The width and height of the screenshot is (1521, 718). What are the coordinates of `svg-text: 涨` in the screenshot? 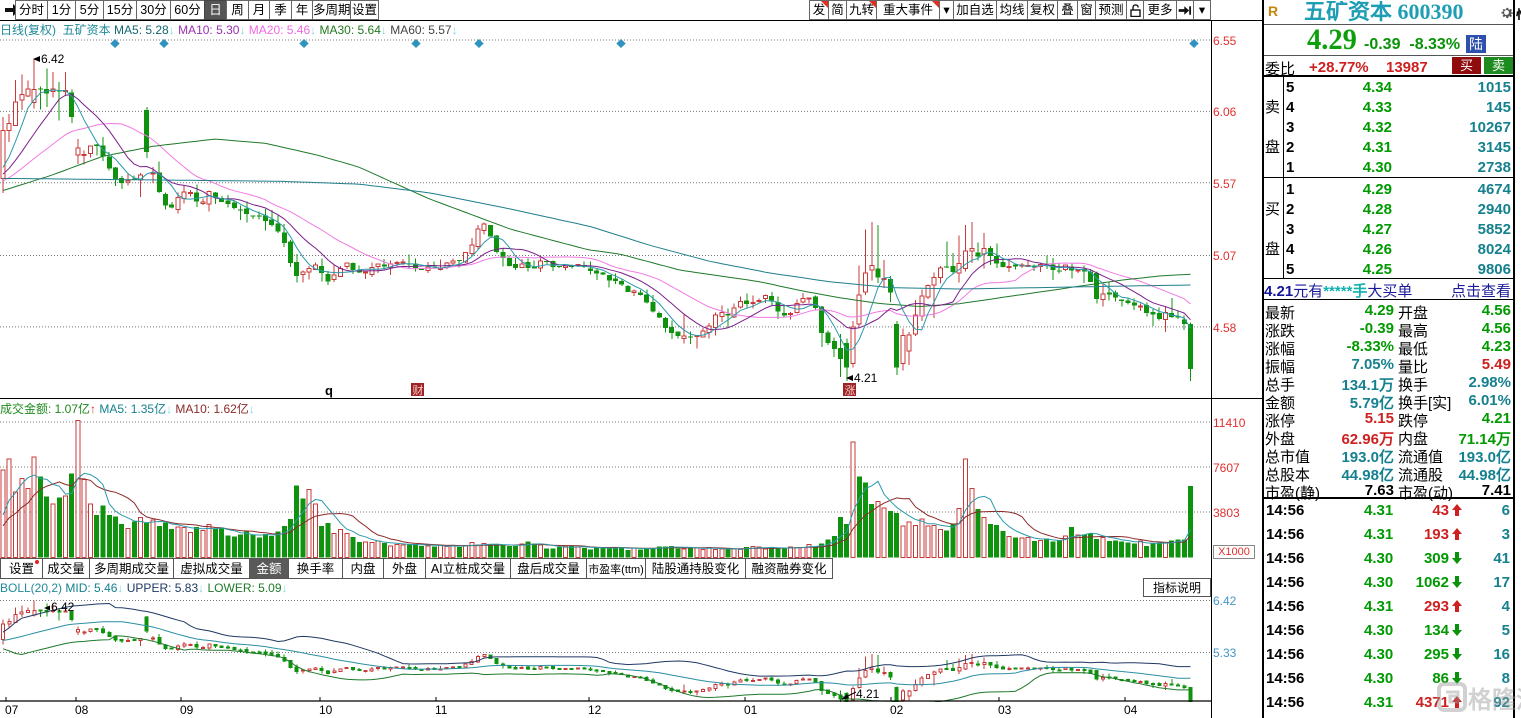 It's located at (850, 390).